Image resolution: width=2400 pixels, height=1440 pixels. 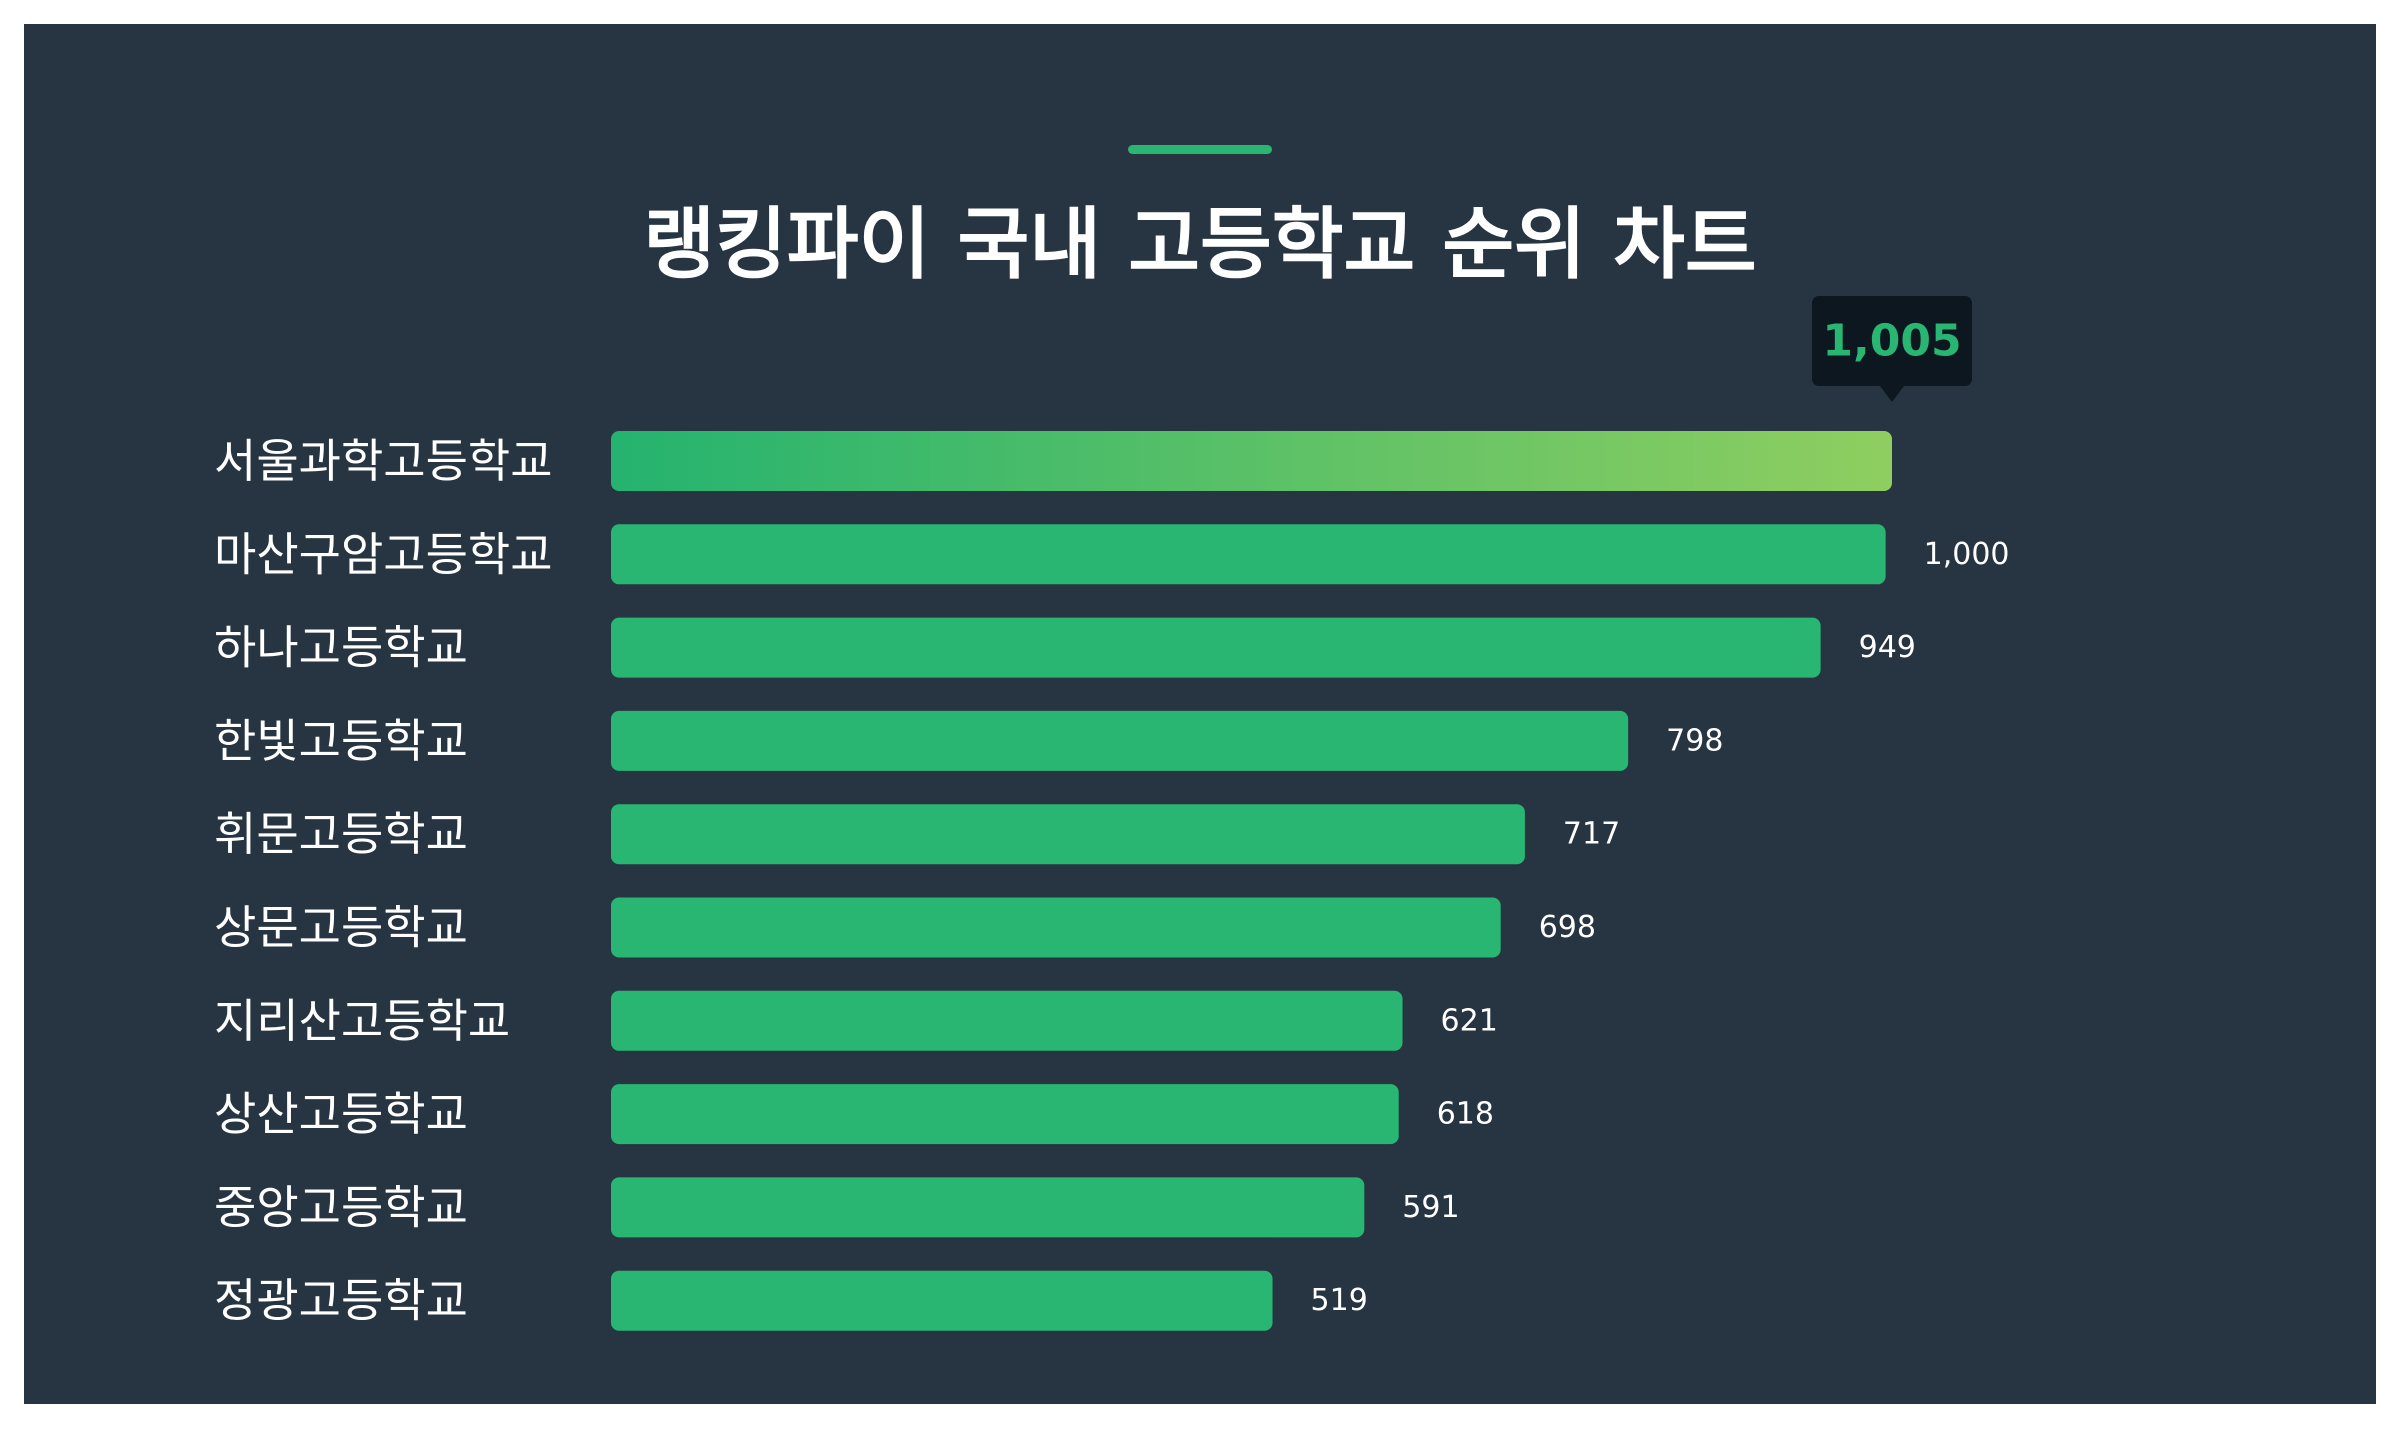 What do you see at coordinates (1430, 1207) in the screenshot?
I see `value-label: 591` at bounding box center [1430, 1207].